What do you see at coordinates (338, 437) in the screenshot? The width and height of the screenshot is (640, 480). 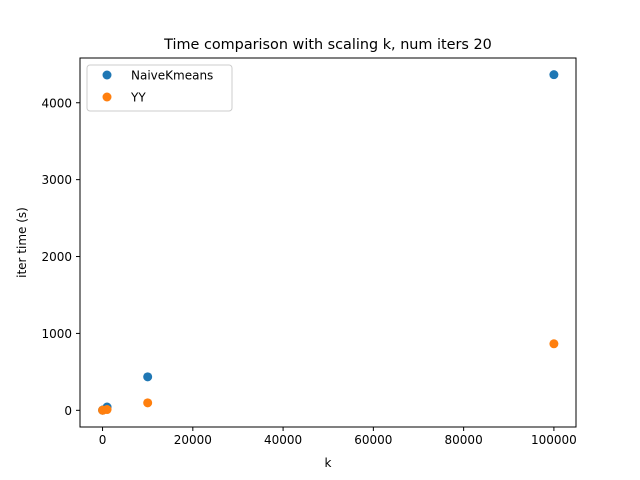 I see `x-axis: 0 20000 40000 60000 80000 100000` at bounding box center [338, 437].